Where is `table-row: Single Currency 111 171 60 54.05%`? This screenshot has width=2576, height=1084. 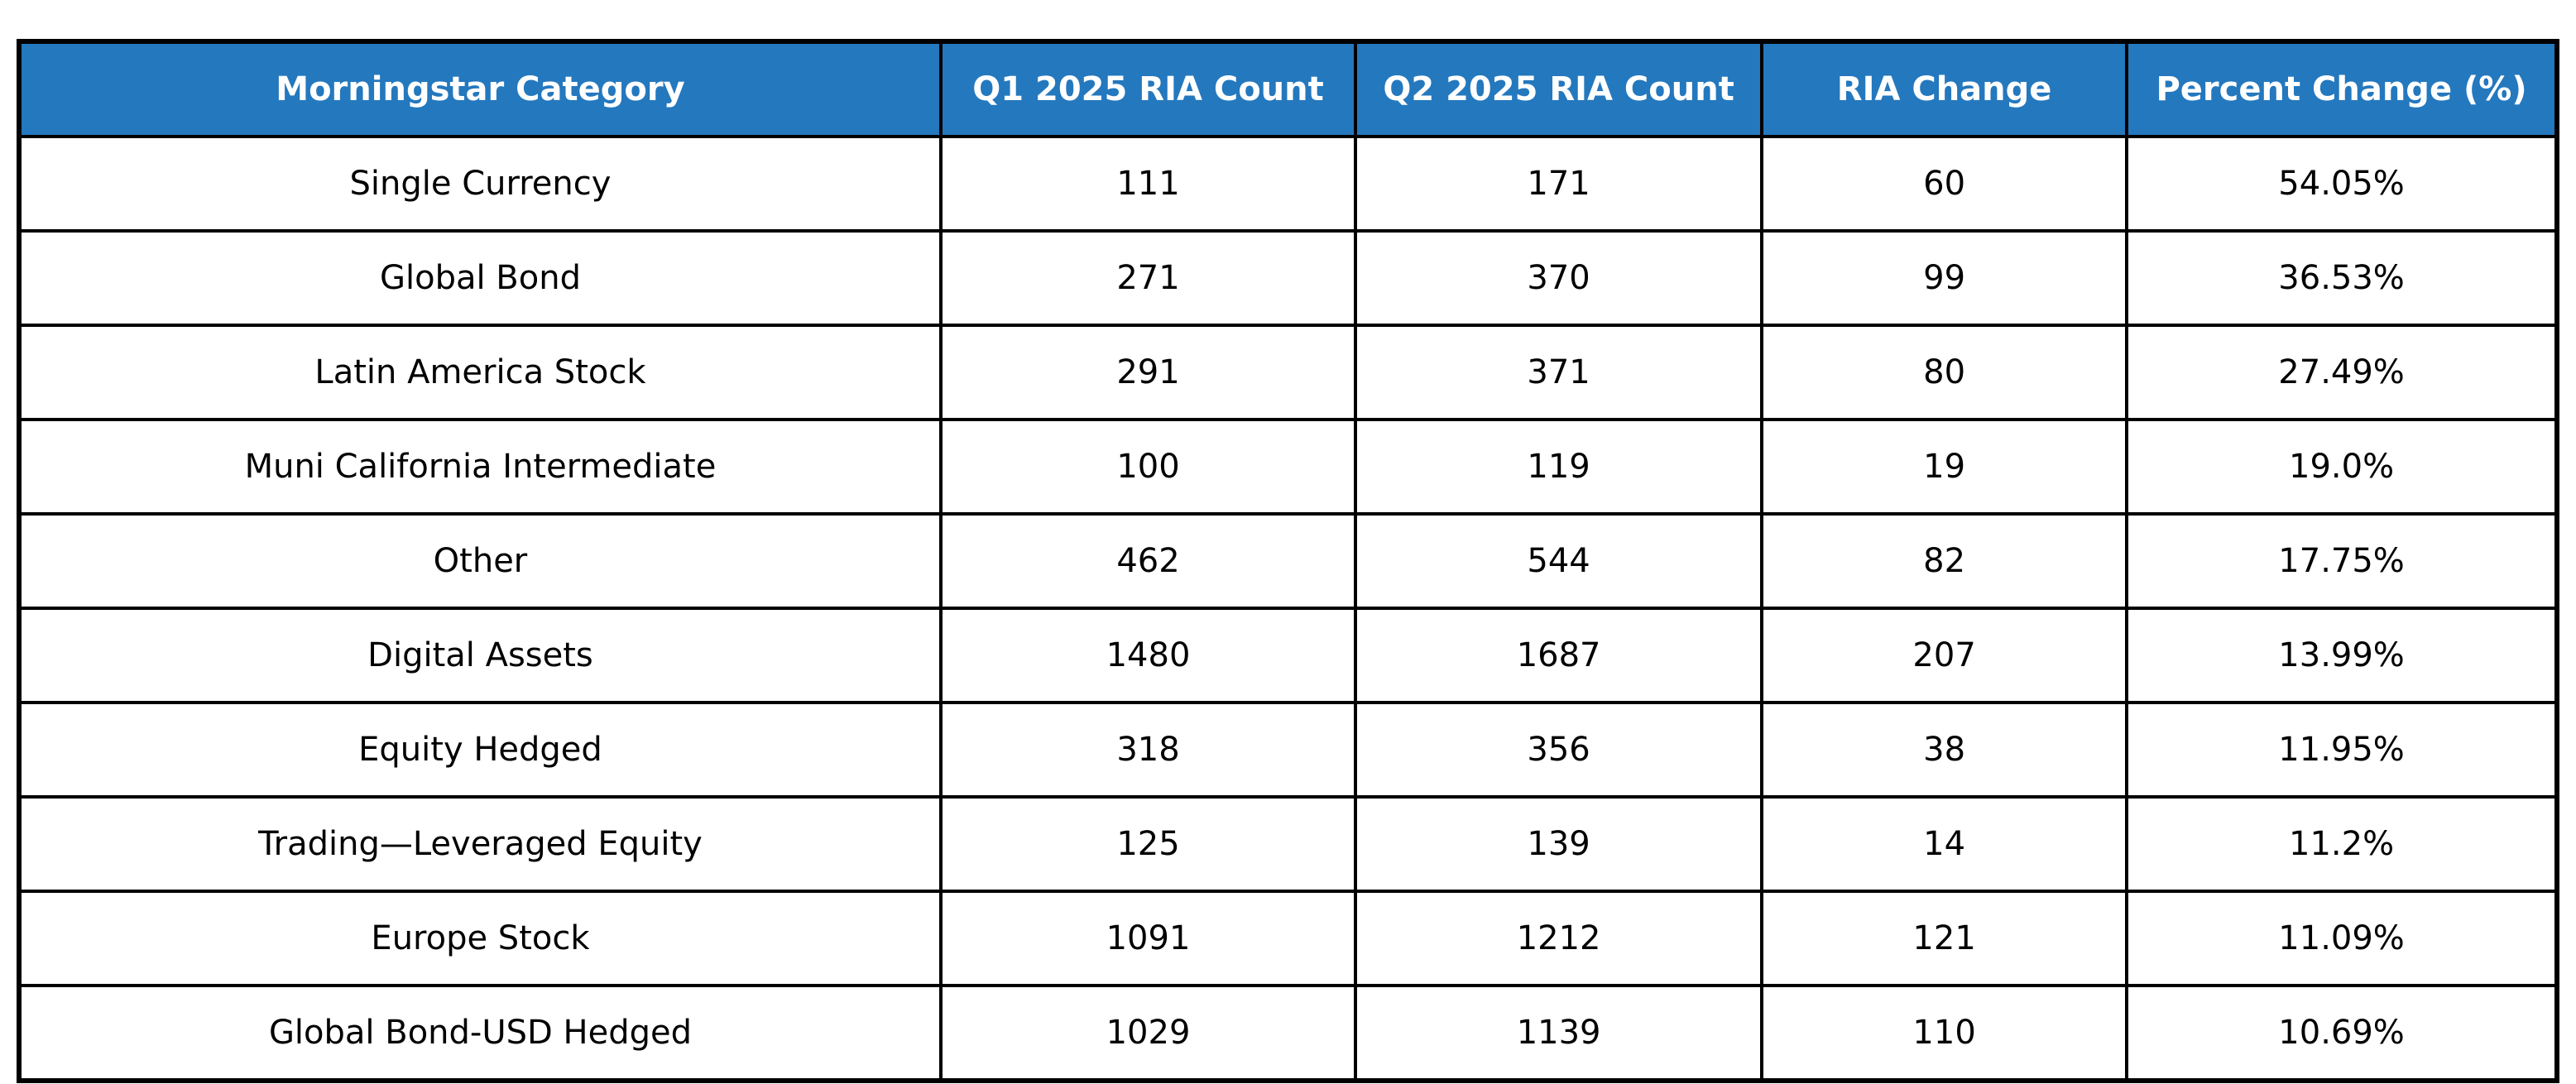 table-row: Single Currency 111 171 60 54.05% is located at coordinates (1288, 184).